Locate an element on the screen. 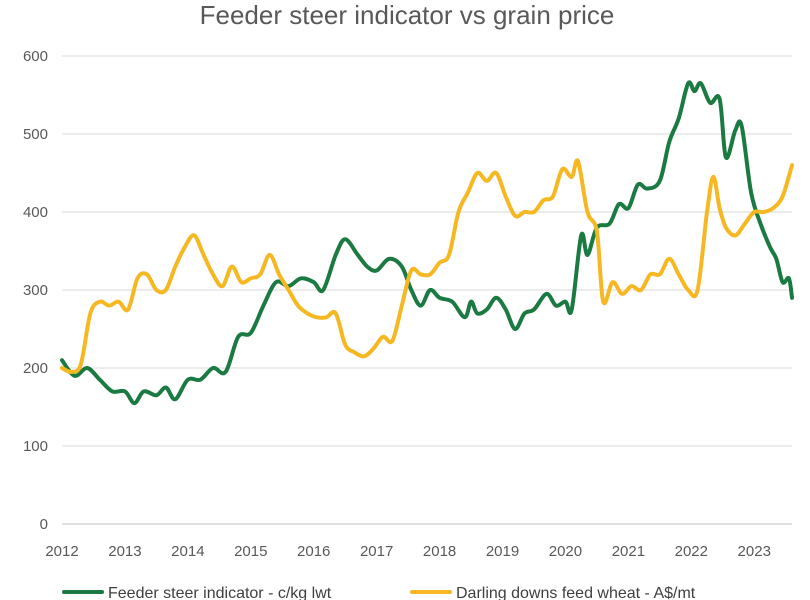  y-tick-label: 0 is located at coordinates (44, 524).